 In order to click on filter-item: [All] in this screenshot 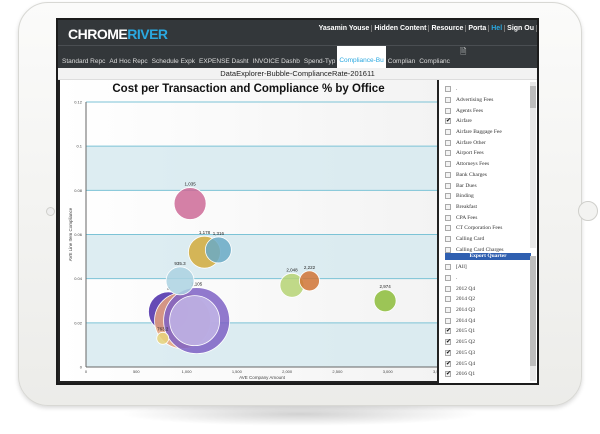, I will do `click(486, 267)`.